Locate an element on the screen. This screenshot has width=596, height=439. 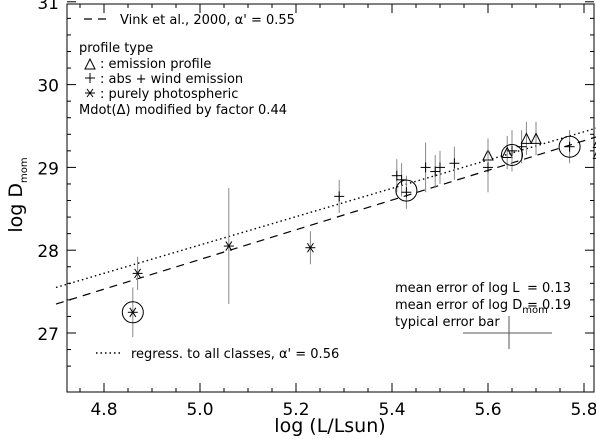
y-tick-label: 31 is located at coordinates (48, 7).